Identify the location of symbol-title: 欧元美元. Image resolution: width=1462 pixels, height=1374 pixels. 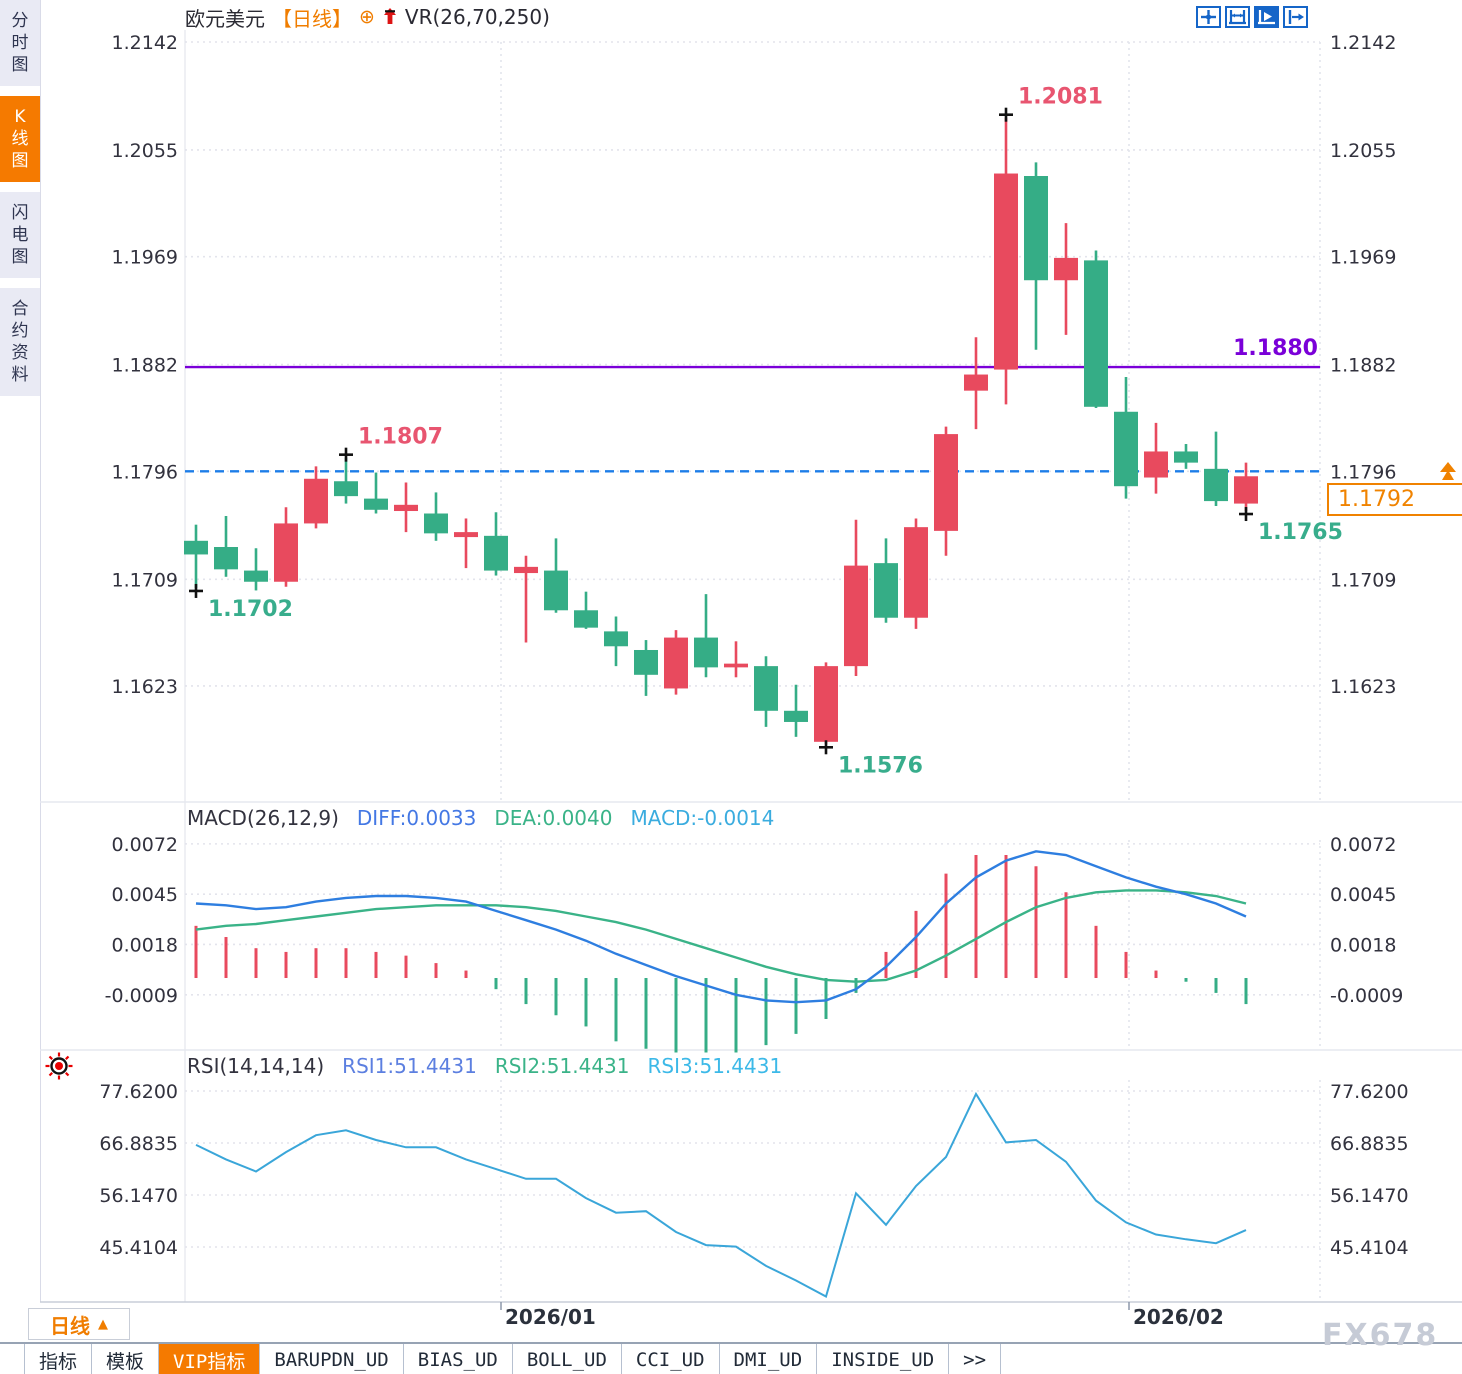
(225, 18).